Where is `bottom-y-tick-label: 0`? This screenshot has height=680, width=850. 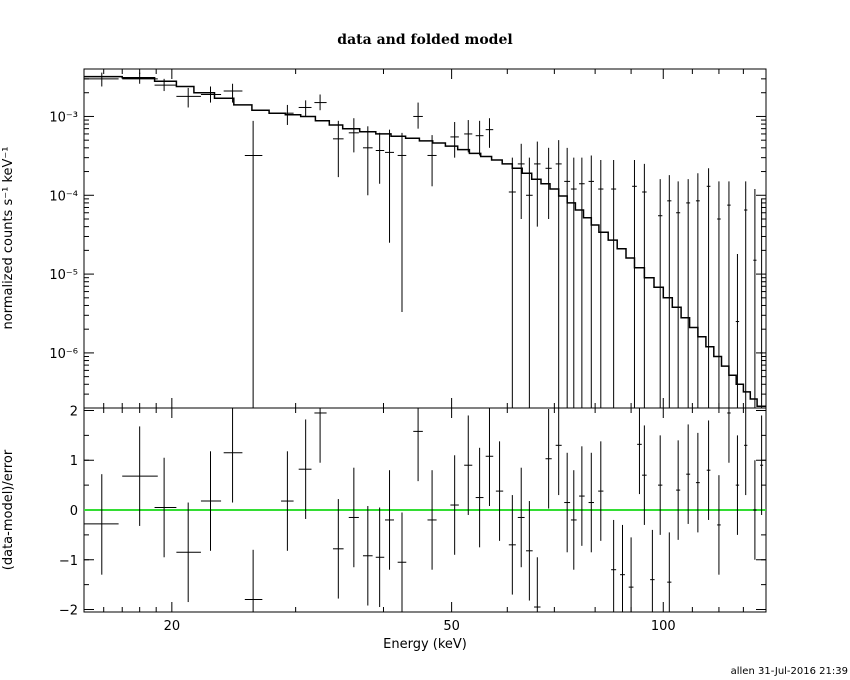
bottom-y-tick-label: 0 is located at coordinates (74, 511).